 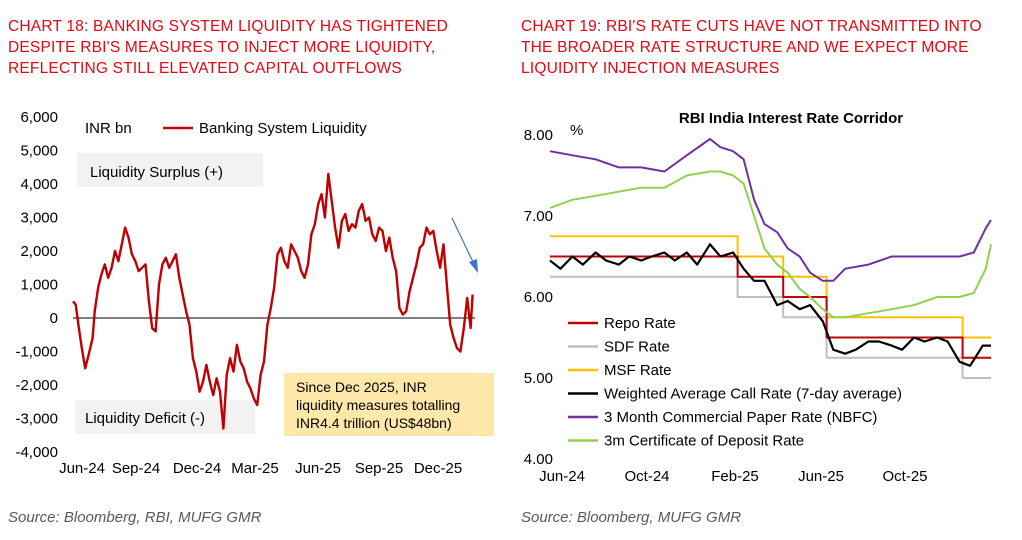 I want to click on y-tick-label: 0, so click(x=54, y=318).